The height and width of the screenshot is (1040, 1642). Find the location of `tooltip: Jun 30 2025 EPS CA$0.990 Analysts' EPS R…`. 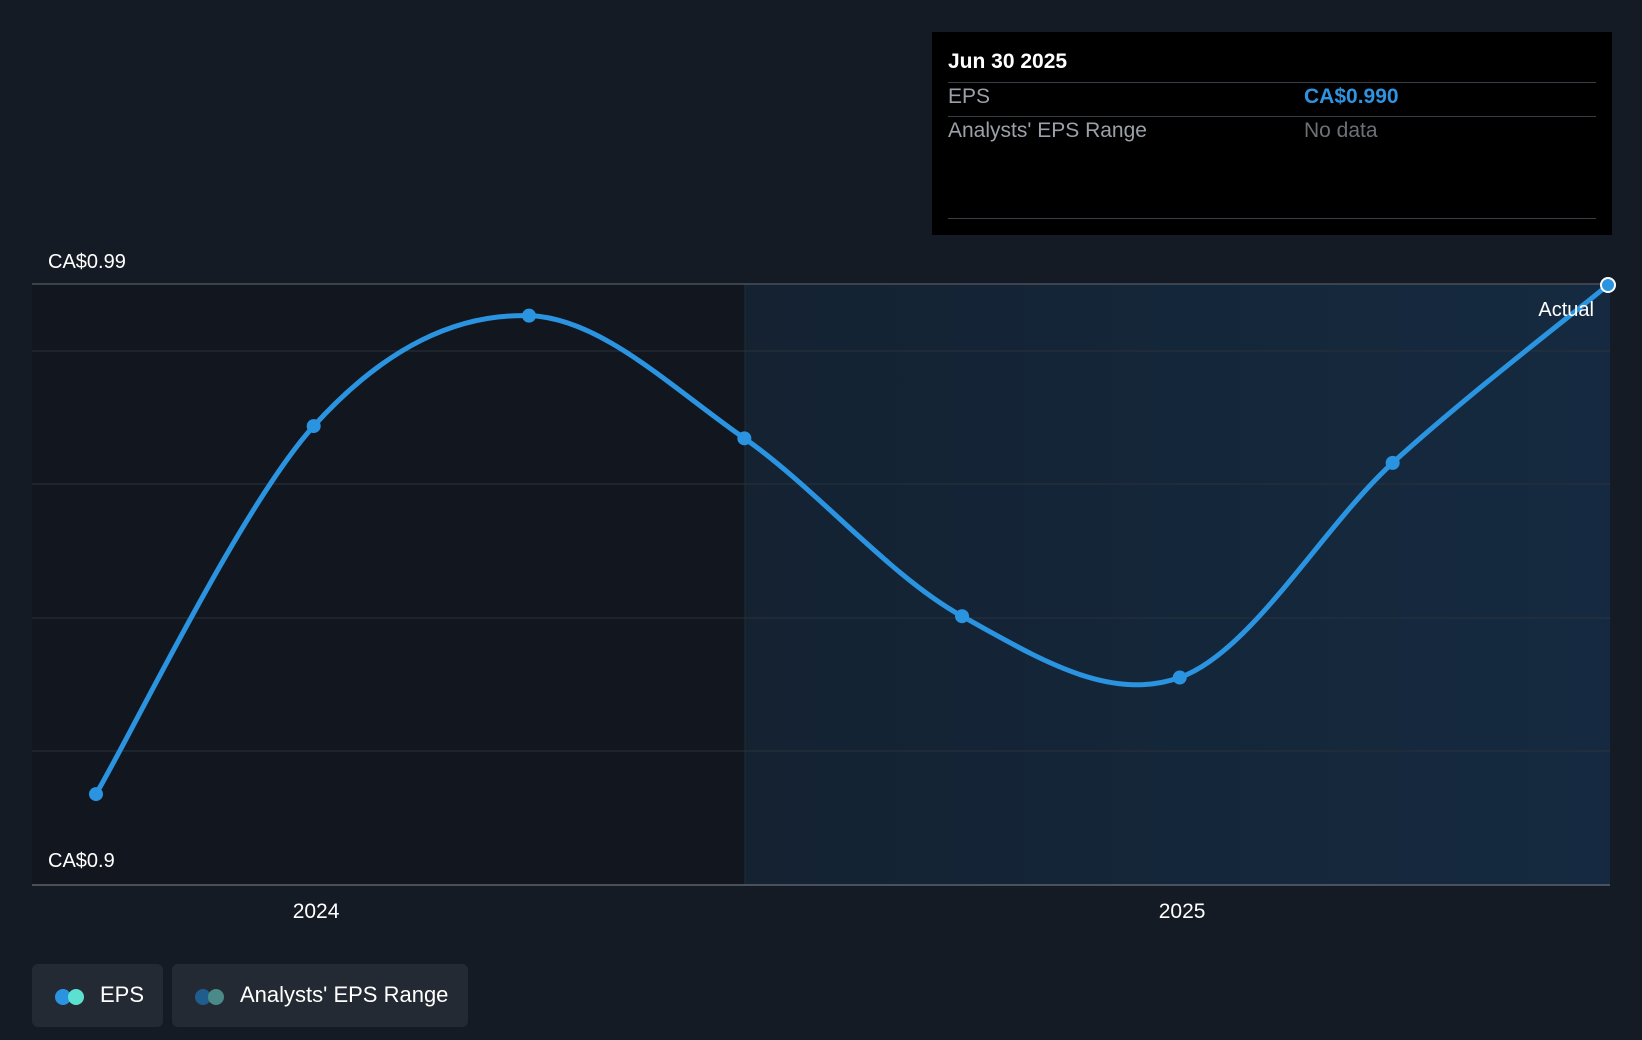

tooltip: Jun 30 2025 EPS CA$0.990 Analysts' EPS R… is located at coordinates (1272, 133).